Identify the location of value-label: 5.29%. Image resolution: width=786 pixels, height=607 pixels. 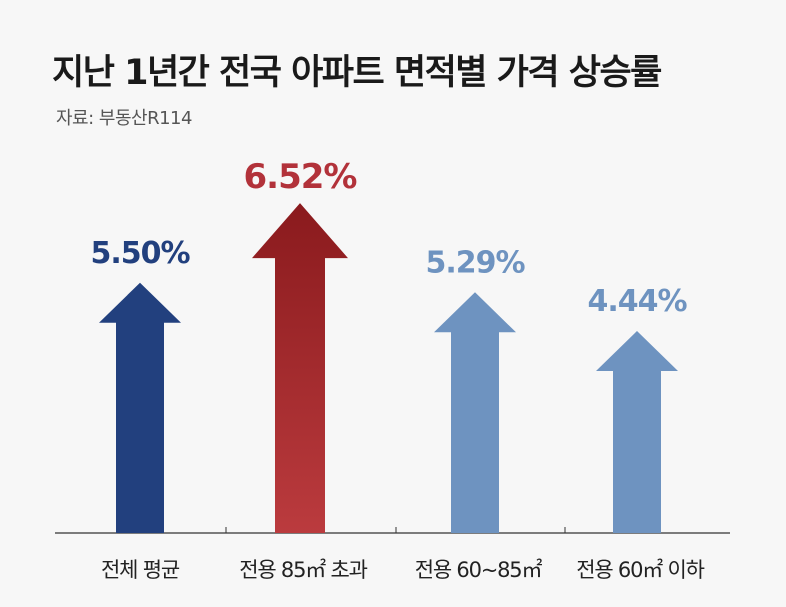
(475, 262).